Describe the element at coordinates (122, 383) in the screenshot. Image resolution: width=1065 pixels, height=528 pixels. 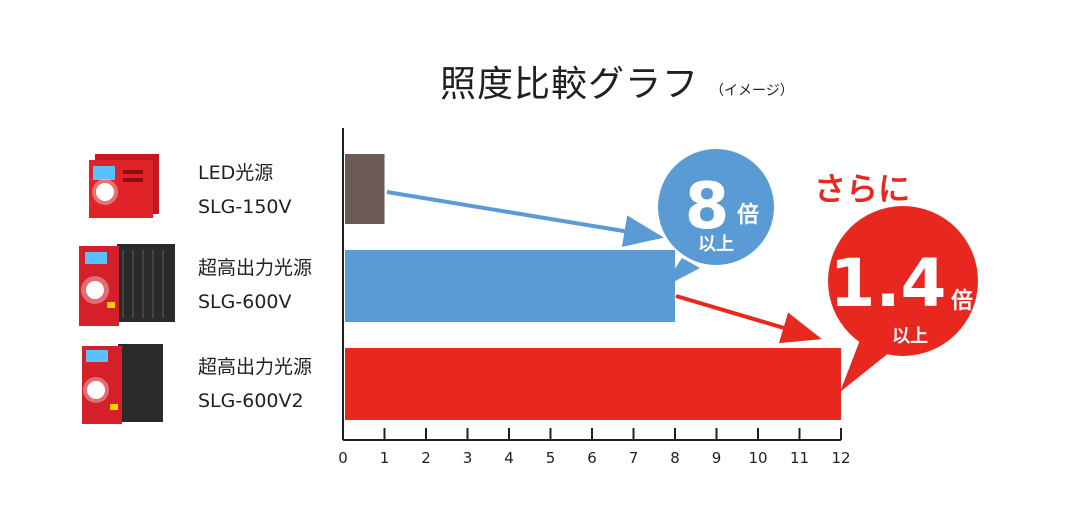
I see `red-black-light-source-unit-icon` at that location.